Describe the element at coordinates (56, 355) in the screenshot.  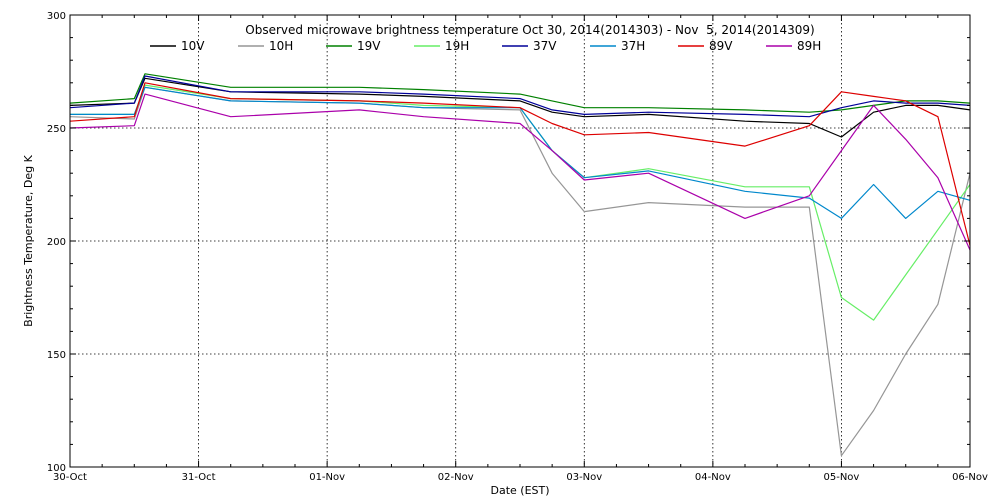
I see `y-tick-label: 150` at that location.